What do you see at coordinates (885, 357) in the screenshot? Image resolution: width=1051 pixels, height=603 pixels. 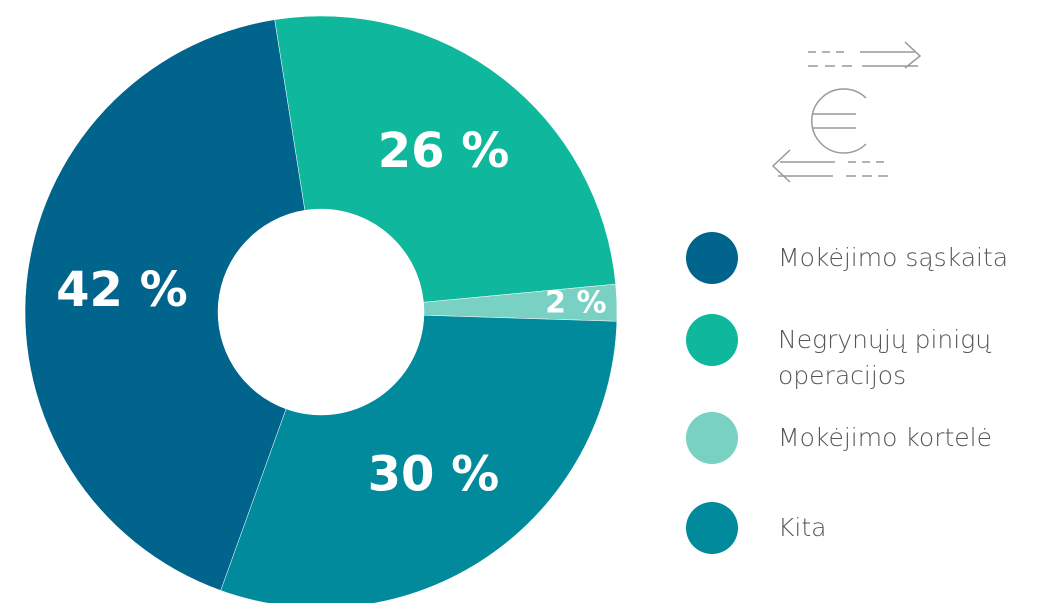 I see `legend-label: Negrynųjų pinigų operacijos` at bounding box center [885, 357].